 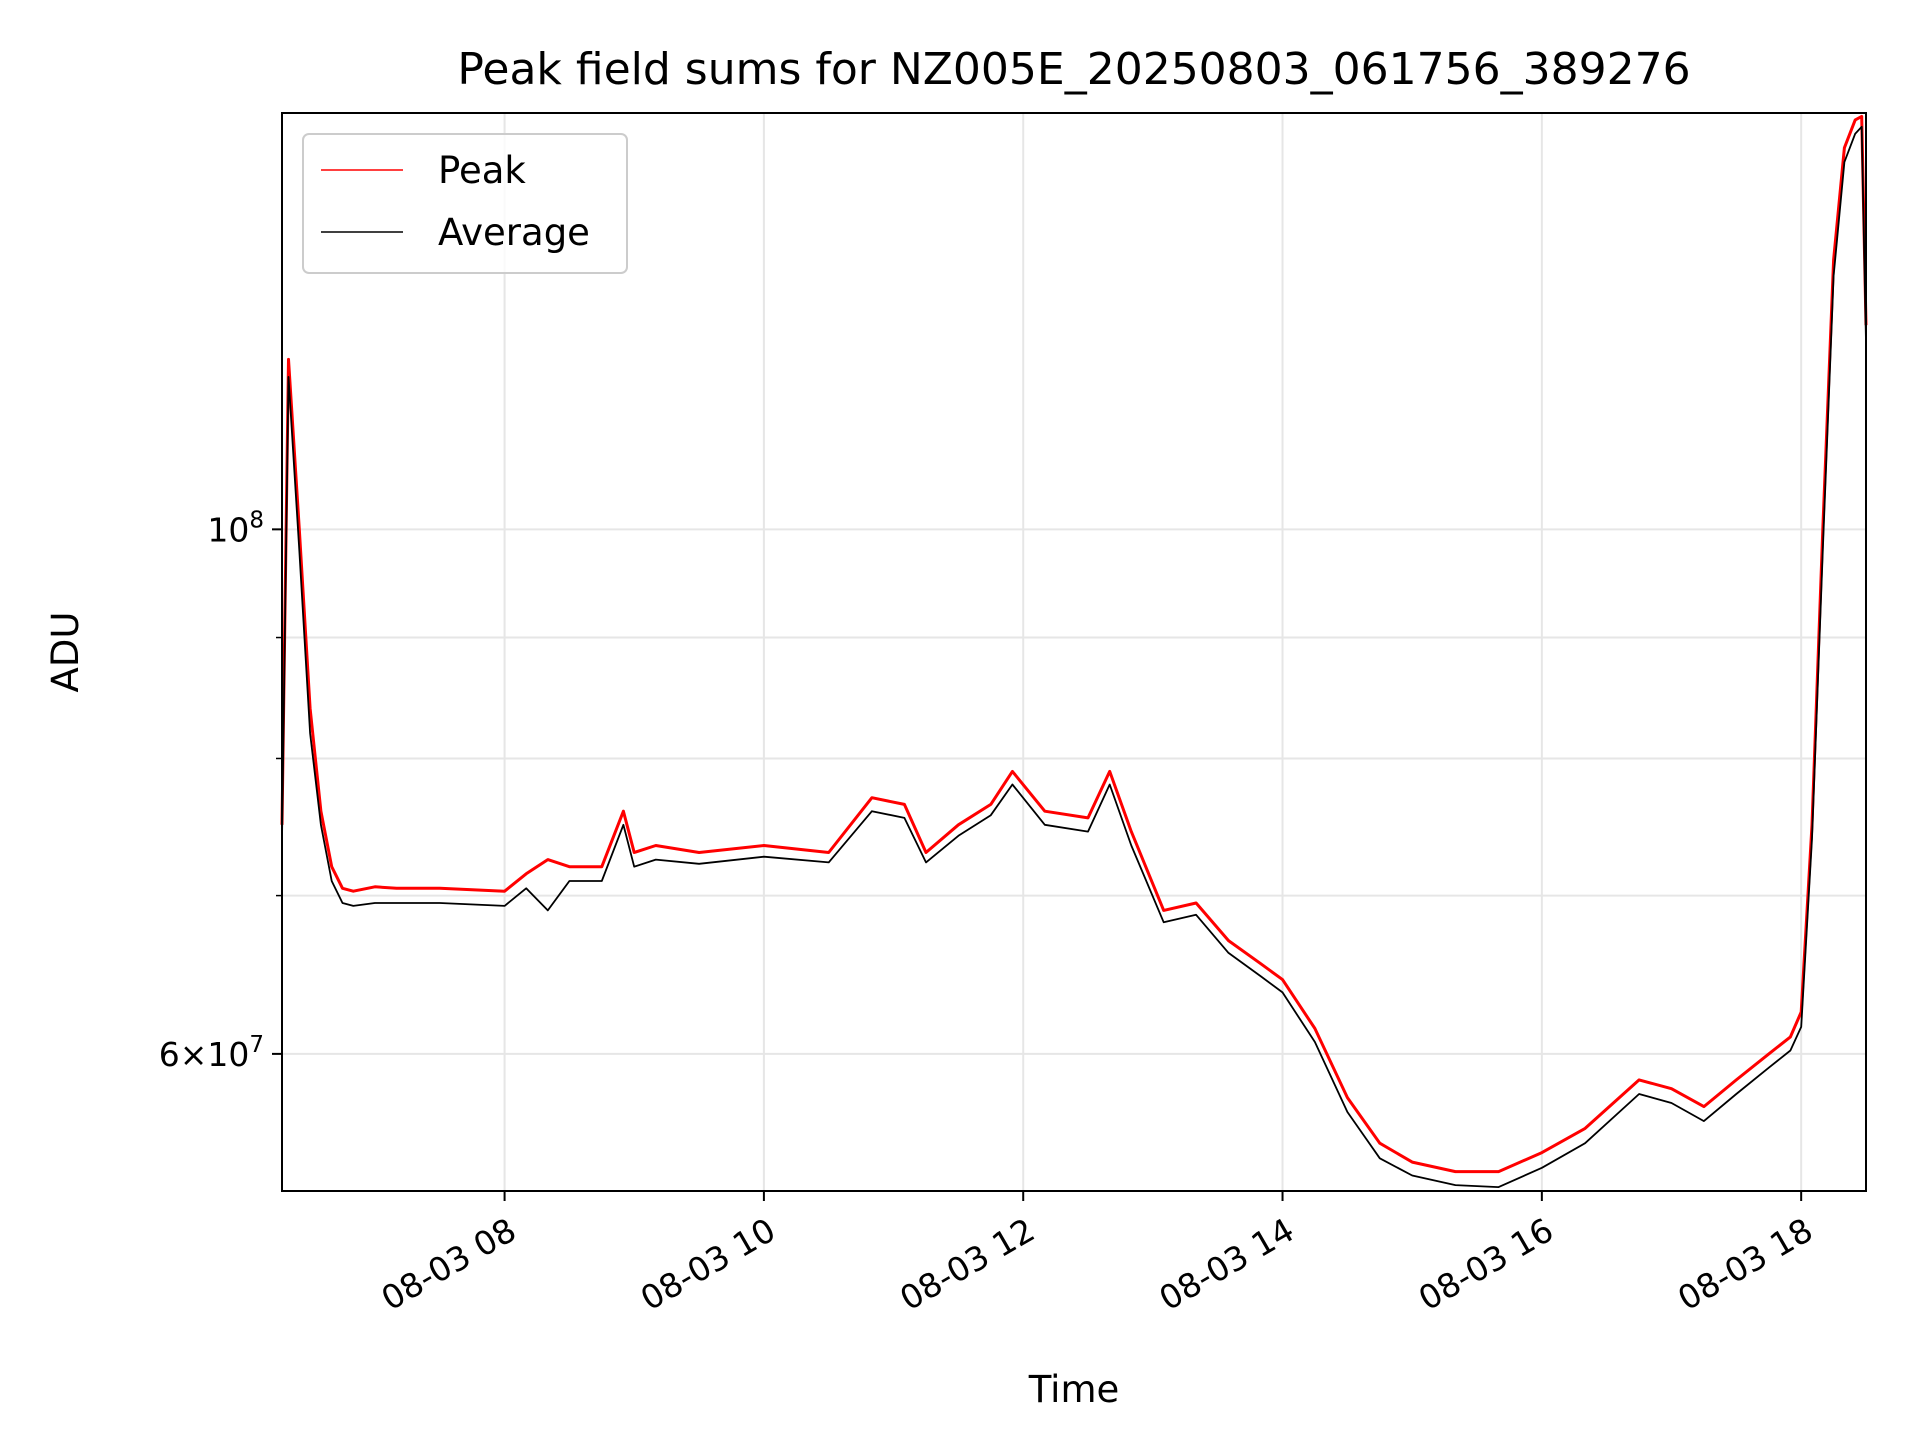 What do you see at coordinates (65, 652) in the screenshot?
I see `y-axis-title: ADU` at bounding box center [65, 652].